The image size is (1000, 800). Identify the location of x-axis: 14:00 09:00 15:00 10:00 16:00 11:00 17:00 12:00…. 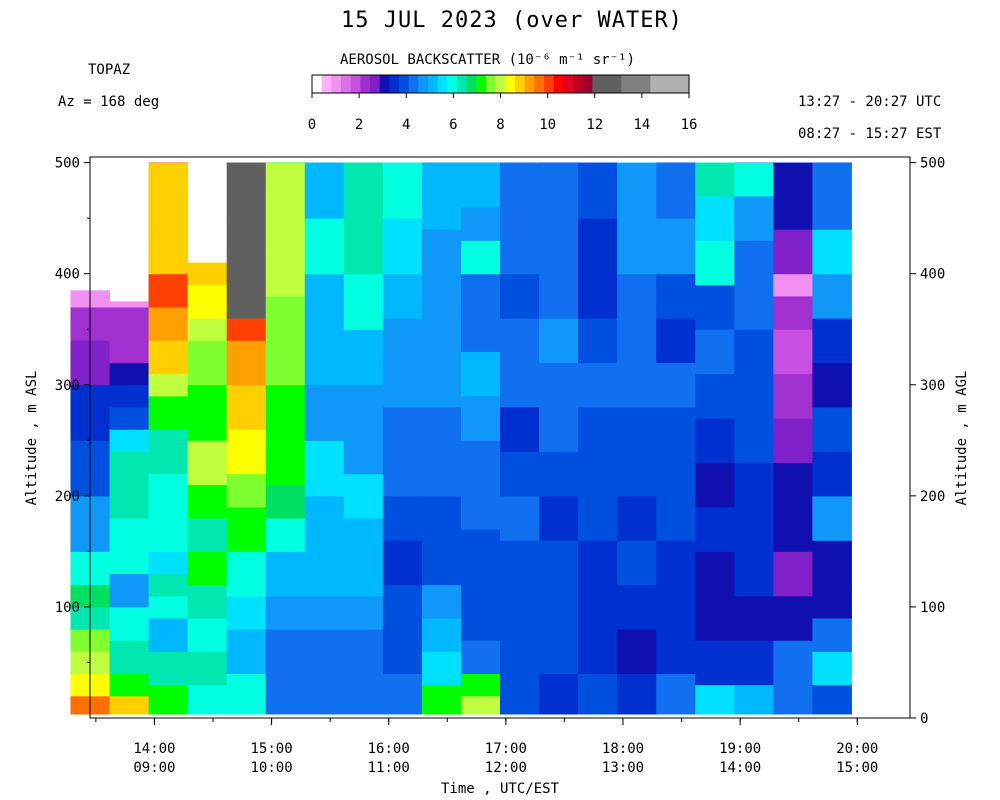
(486, 747).